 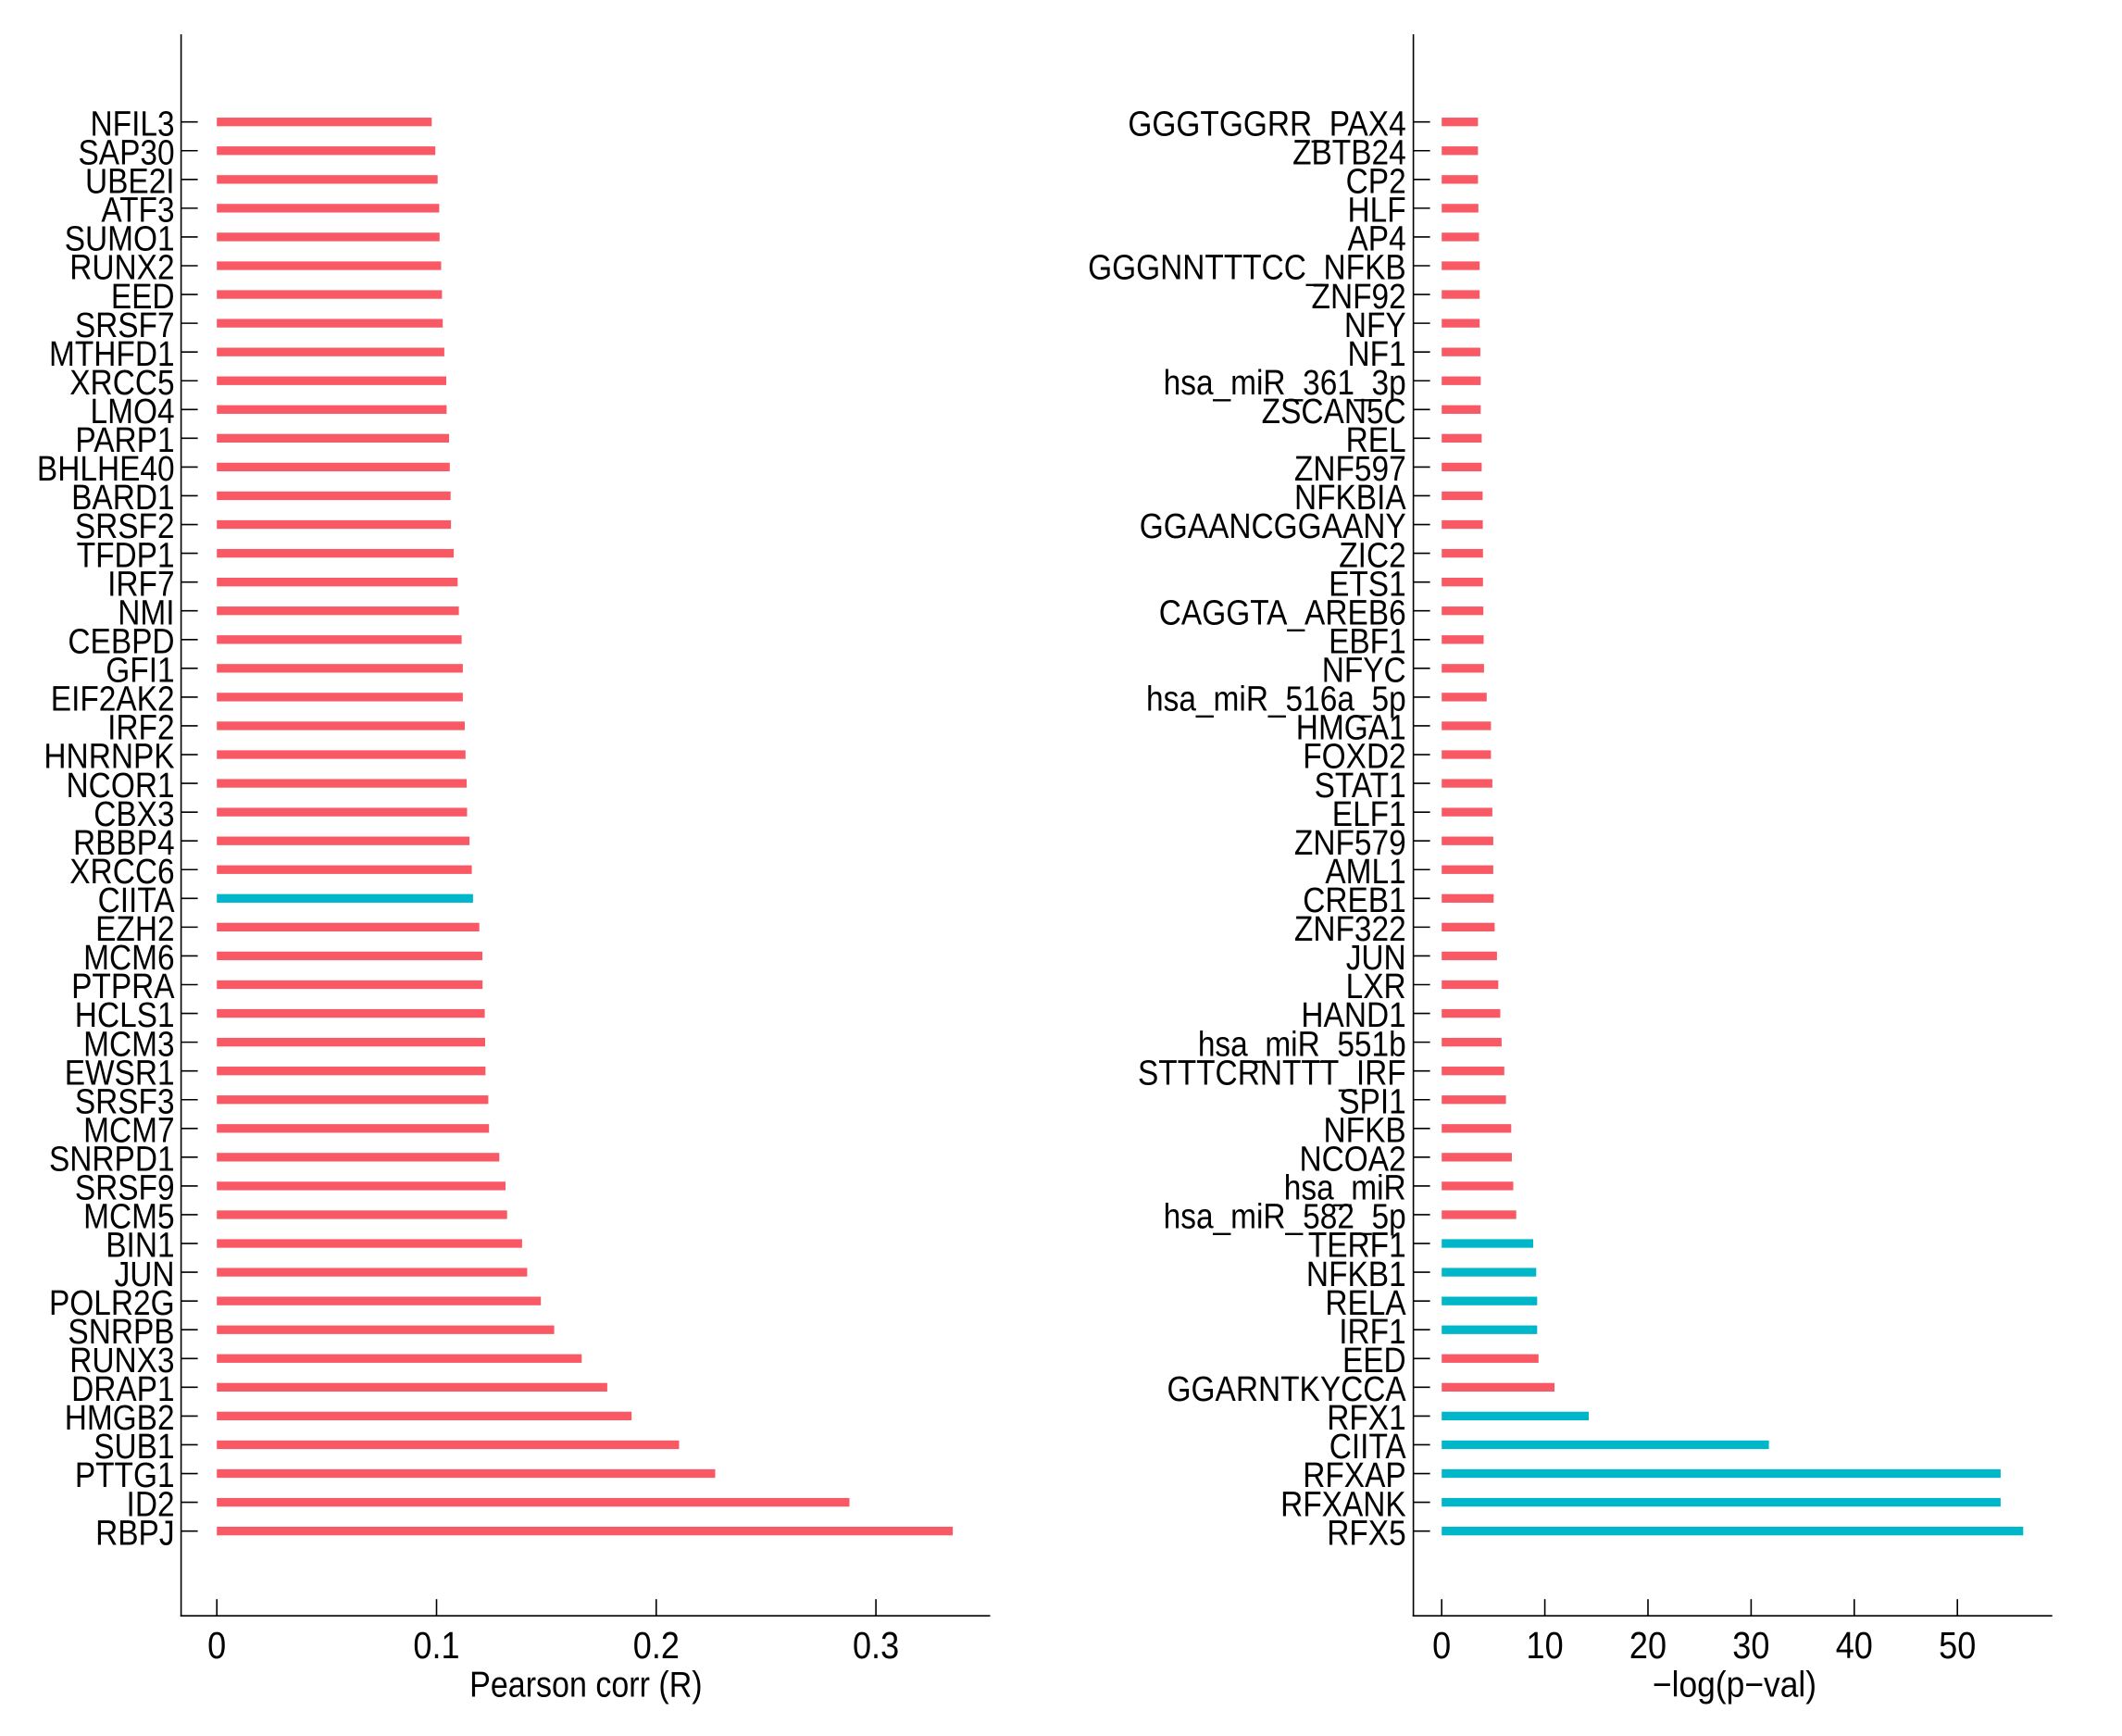 I want to click on svg-text: RFX1, so click(x=1366, y=1417).